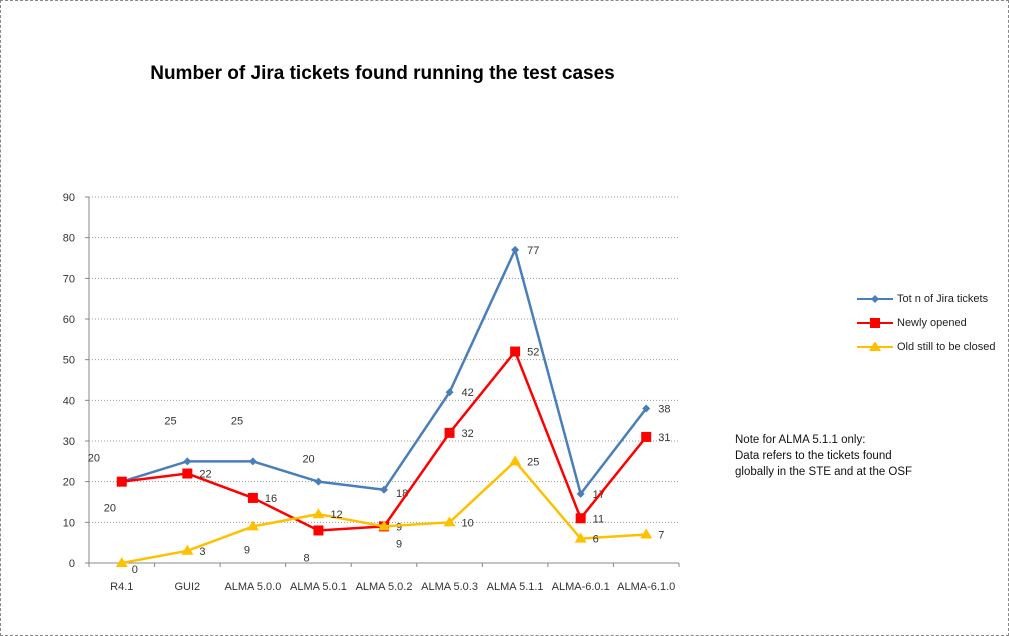 The height and width of the screenshot is (636, 1009). What do you see at coordinates (336, 515) in the screenshot?
I see `data-label: 12` at bounding box center [336, 515].